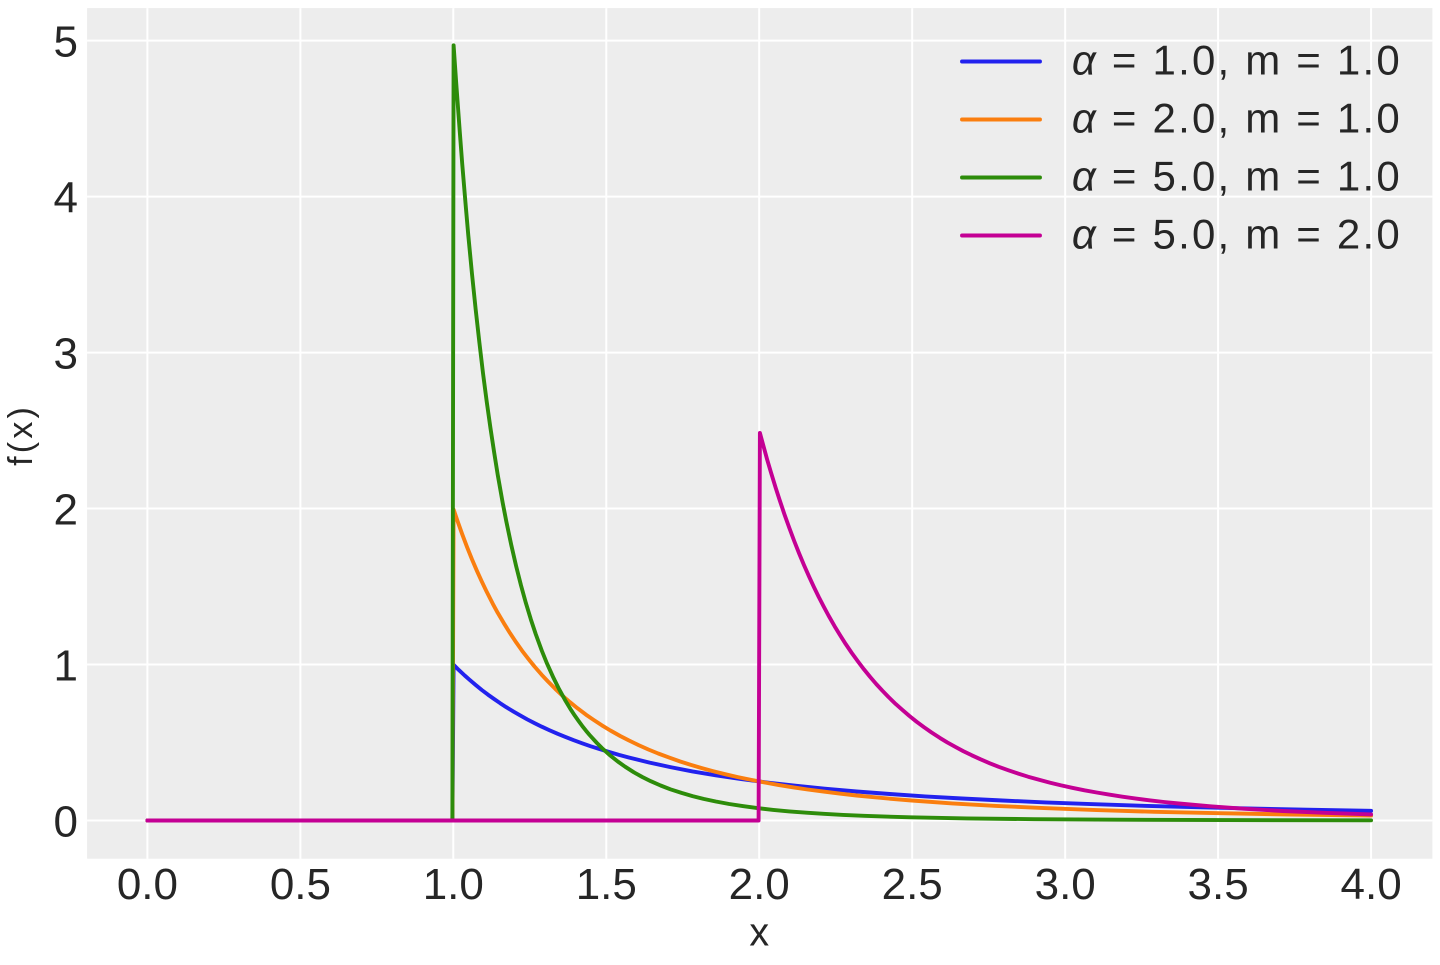  What do you see at coordinates (66, 665) in the screenshot?
I see `svg-text: 1` at bounding box center [66, 665].